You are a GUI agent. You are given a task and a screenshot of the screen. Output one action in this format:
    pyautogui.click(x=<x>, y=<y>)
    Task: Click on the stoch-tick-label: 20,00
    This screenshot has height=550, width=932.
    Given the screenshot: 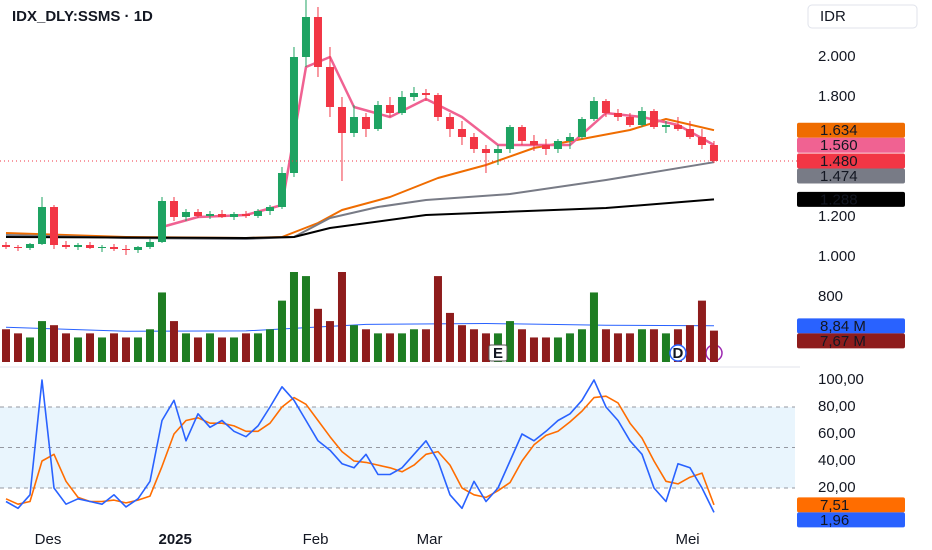 What is the action you would take?
    pyautogui.click(x=837, y=487)
    